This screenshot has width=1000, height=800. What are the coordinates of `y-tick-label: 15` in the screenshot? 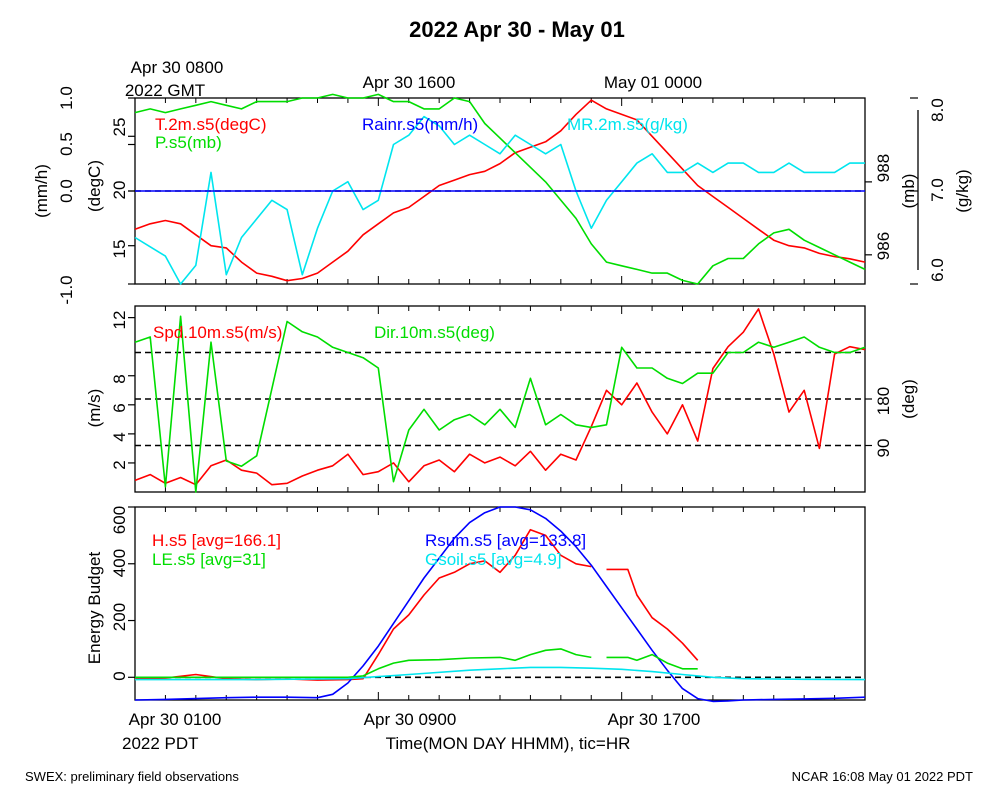 It's located at (119, 249).